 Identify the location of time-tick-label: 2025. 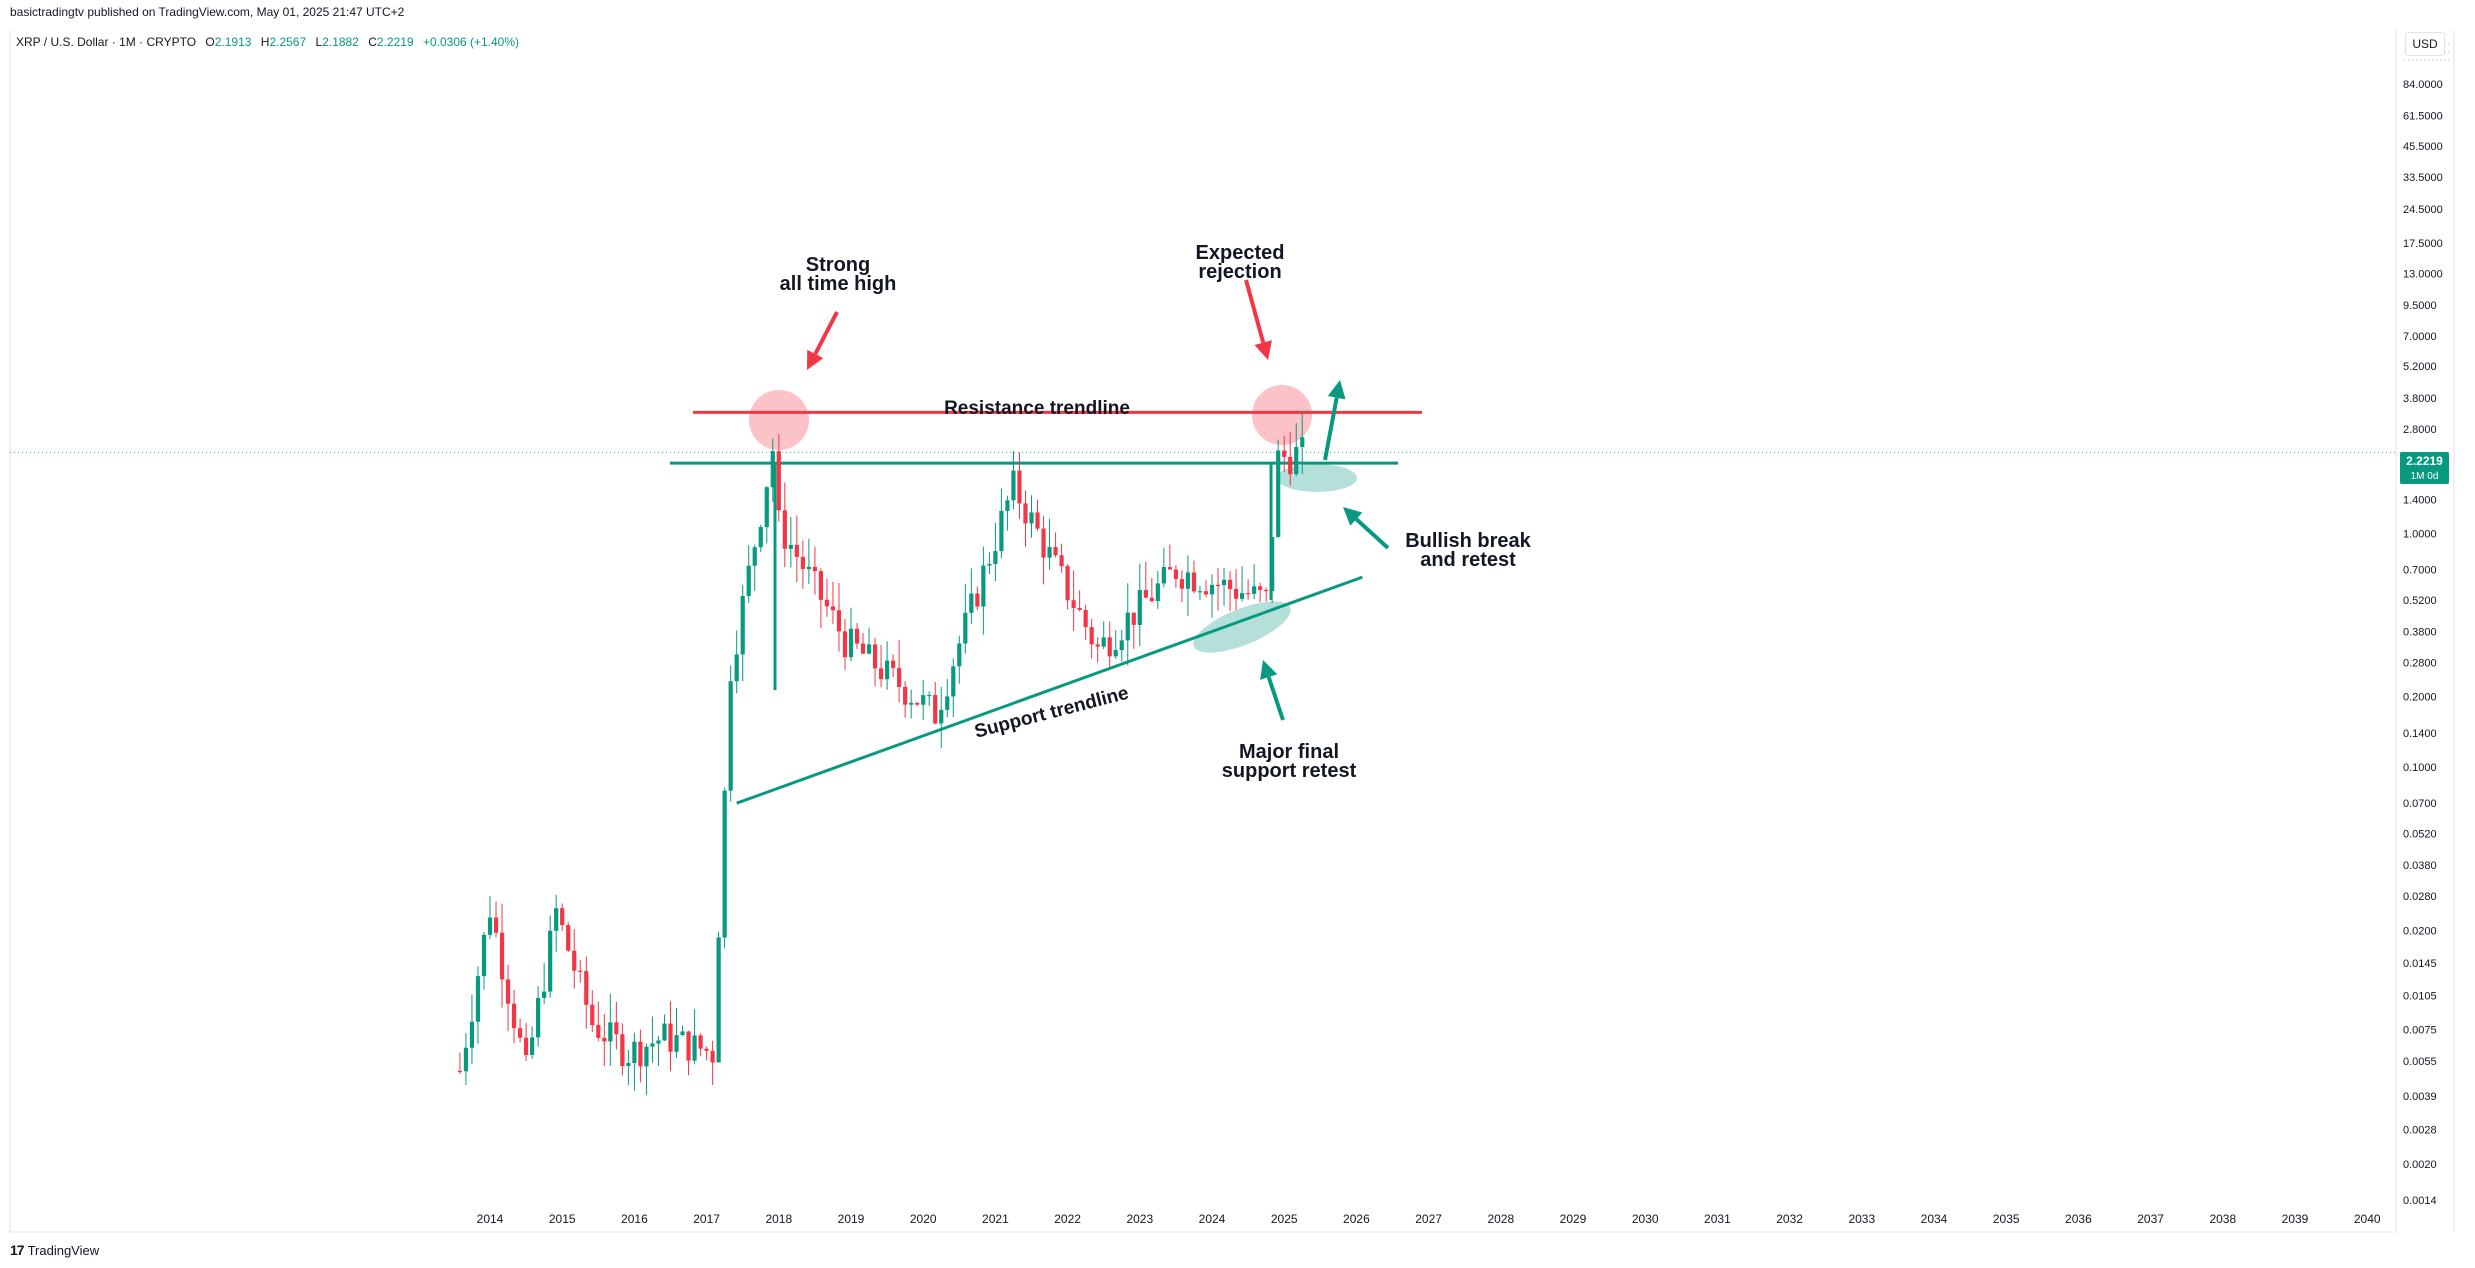
(1284, 1219).